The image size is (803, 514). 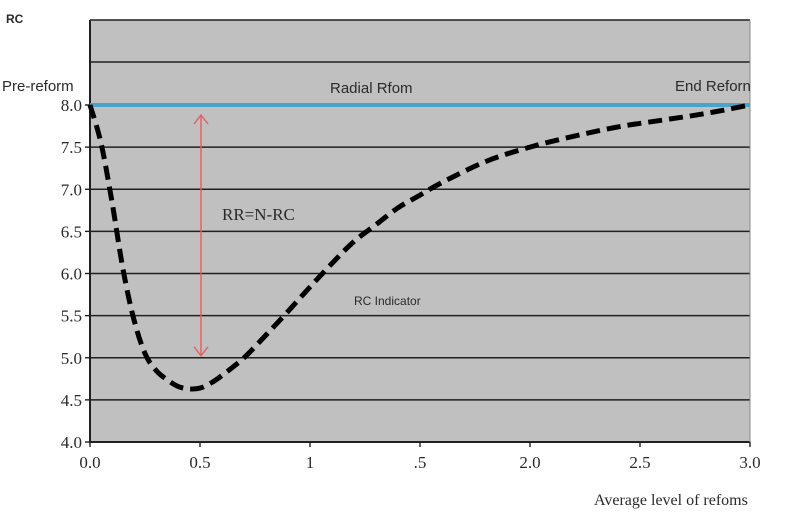 I want to click on y-axis-label: RC, so click(x=15, y=19).